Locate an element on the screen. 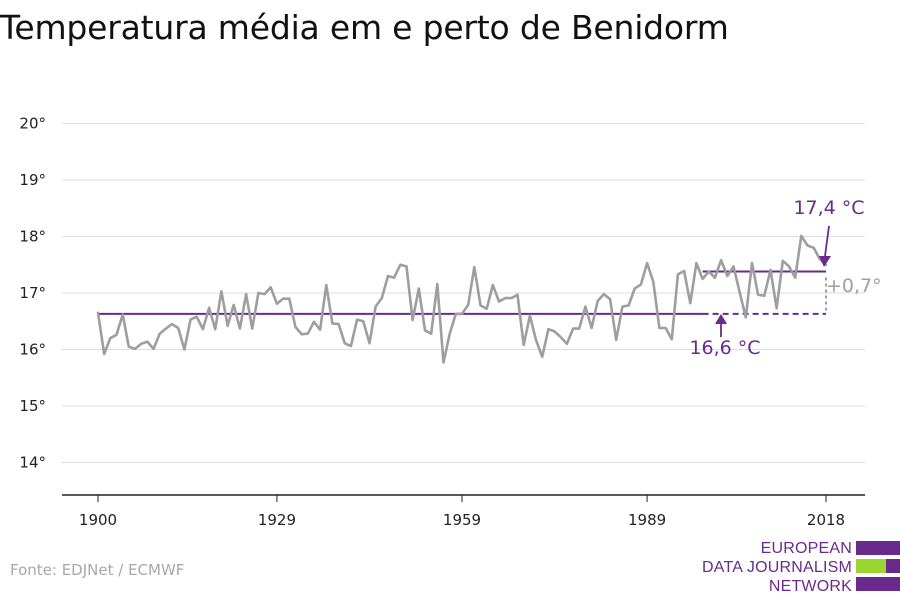  delta-label: +0,7° is located at coordinates (854, 286).